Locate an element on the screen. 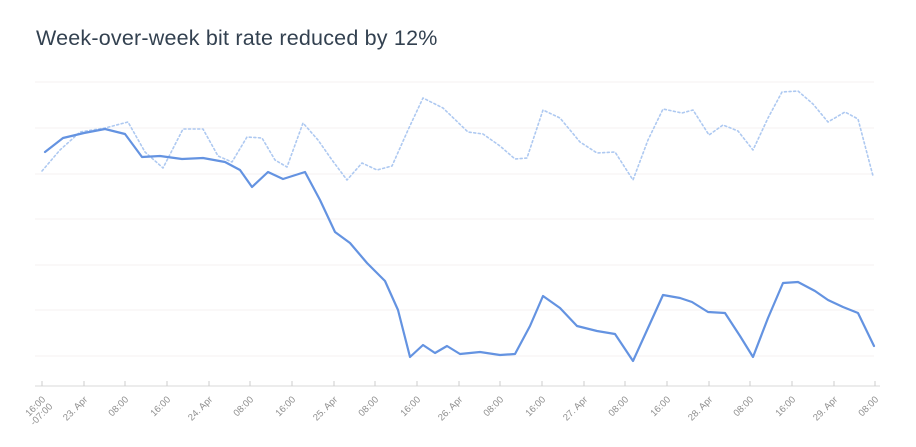 The width and height of the screenshot is (916, 447). chart-title: Week-over-week bit rate reduced by 12% is located at coordinates (237, 38).